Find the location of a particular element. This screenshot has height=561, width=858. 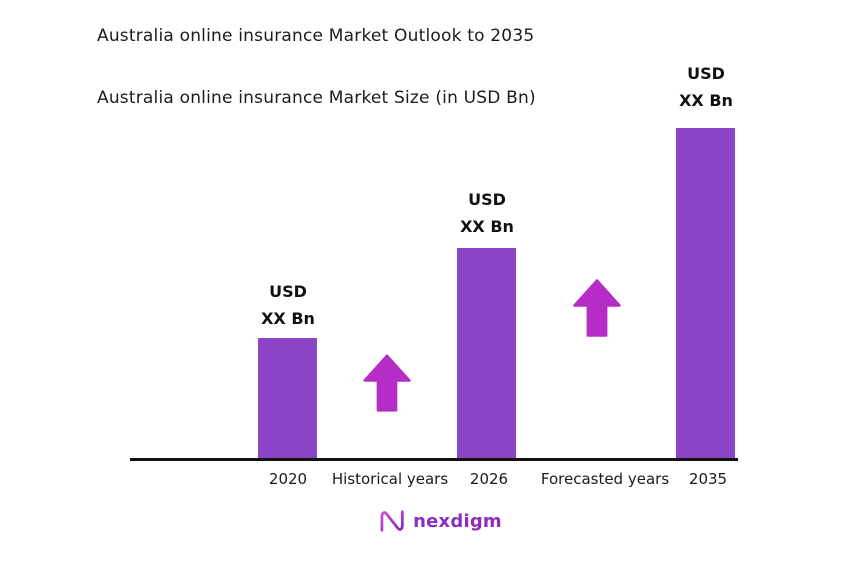

nexdigm-logo: nexdigm is located at coordinates (440, 521).